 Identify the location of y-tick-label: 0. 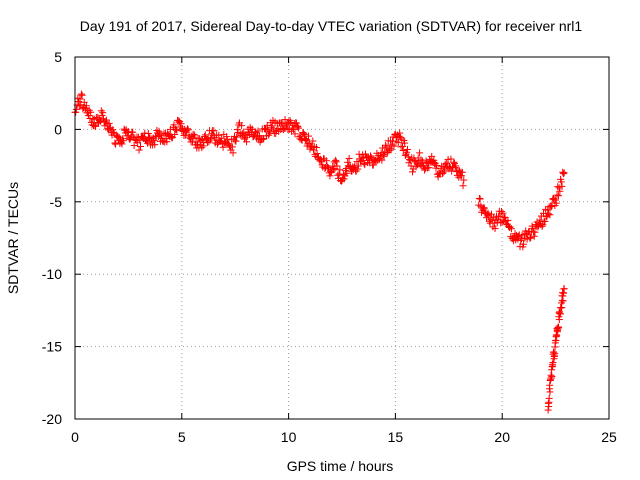
(58, 129).